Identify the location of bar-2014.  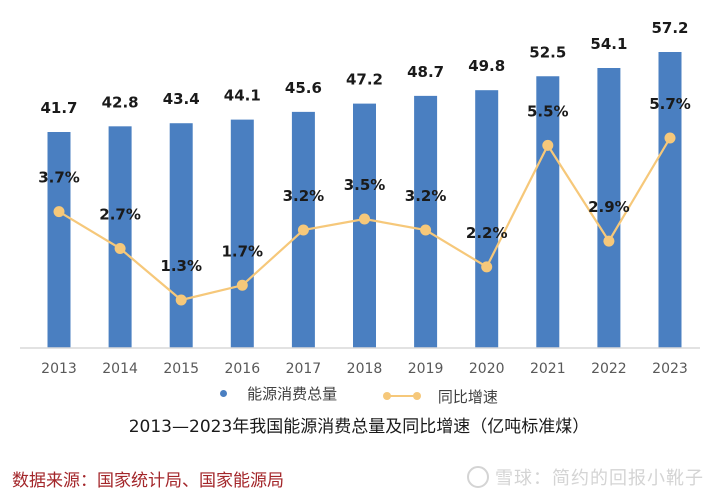
(120, 237).